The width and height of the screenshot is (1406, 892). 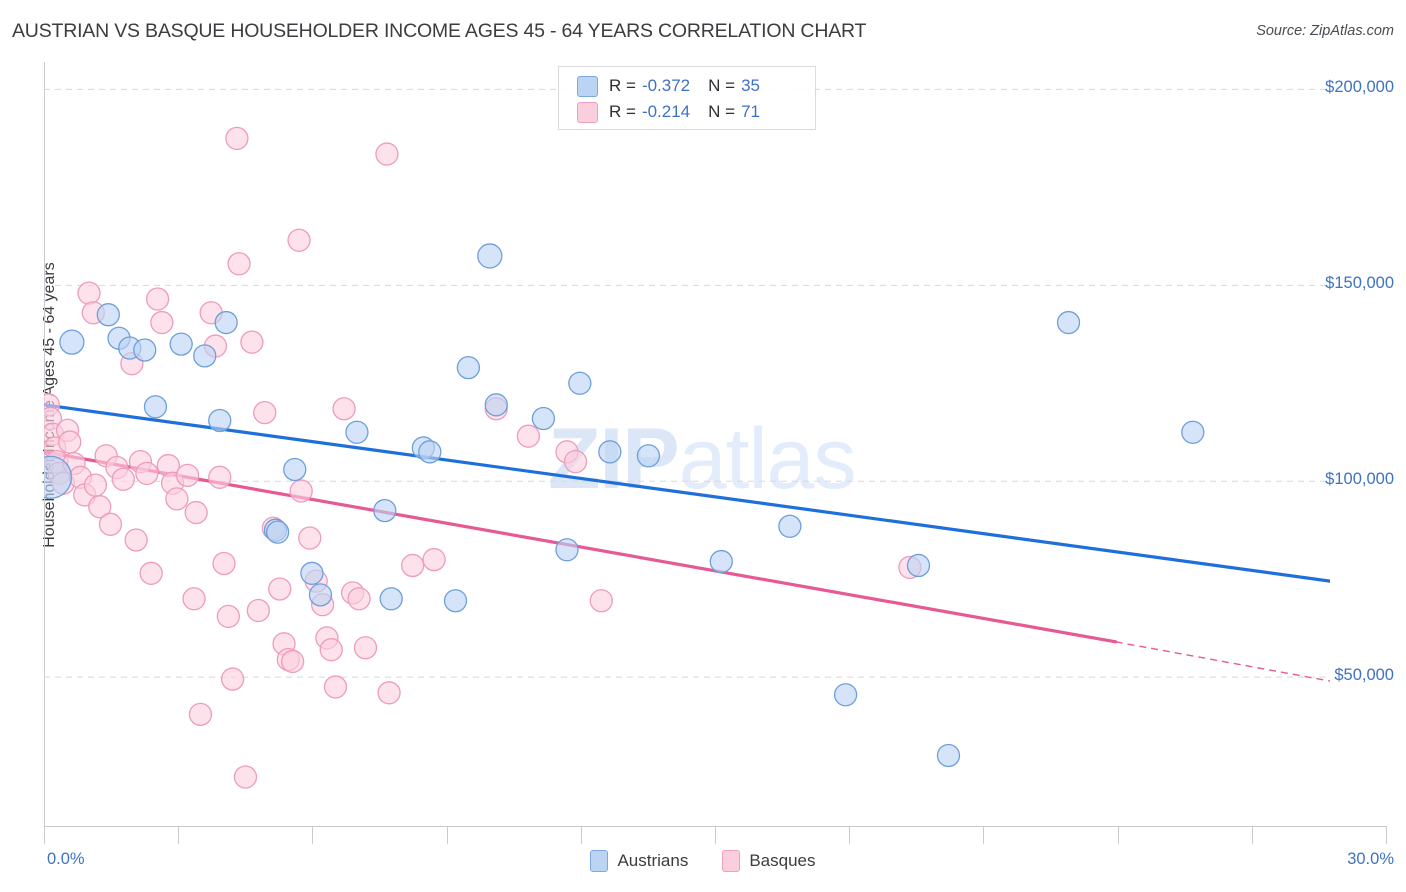 I want to click on x-axis-min-label: 0.0%, so click(x=66, y=859).